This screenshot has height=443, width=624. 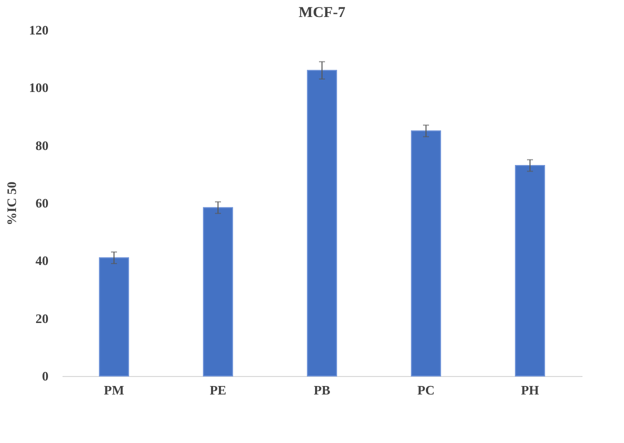 What do you see at coordinates (11, 204) in the screenshot?
I see `y-axis-title: %IC 50` at bounding box center [11, 204].